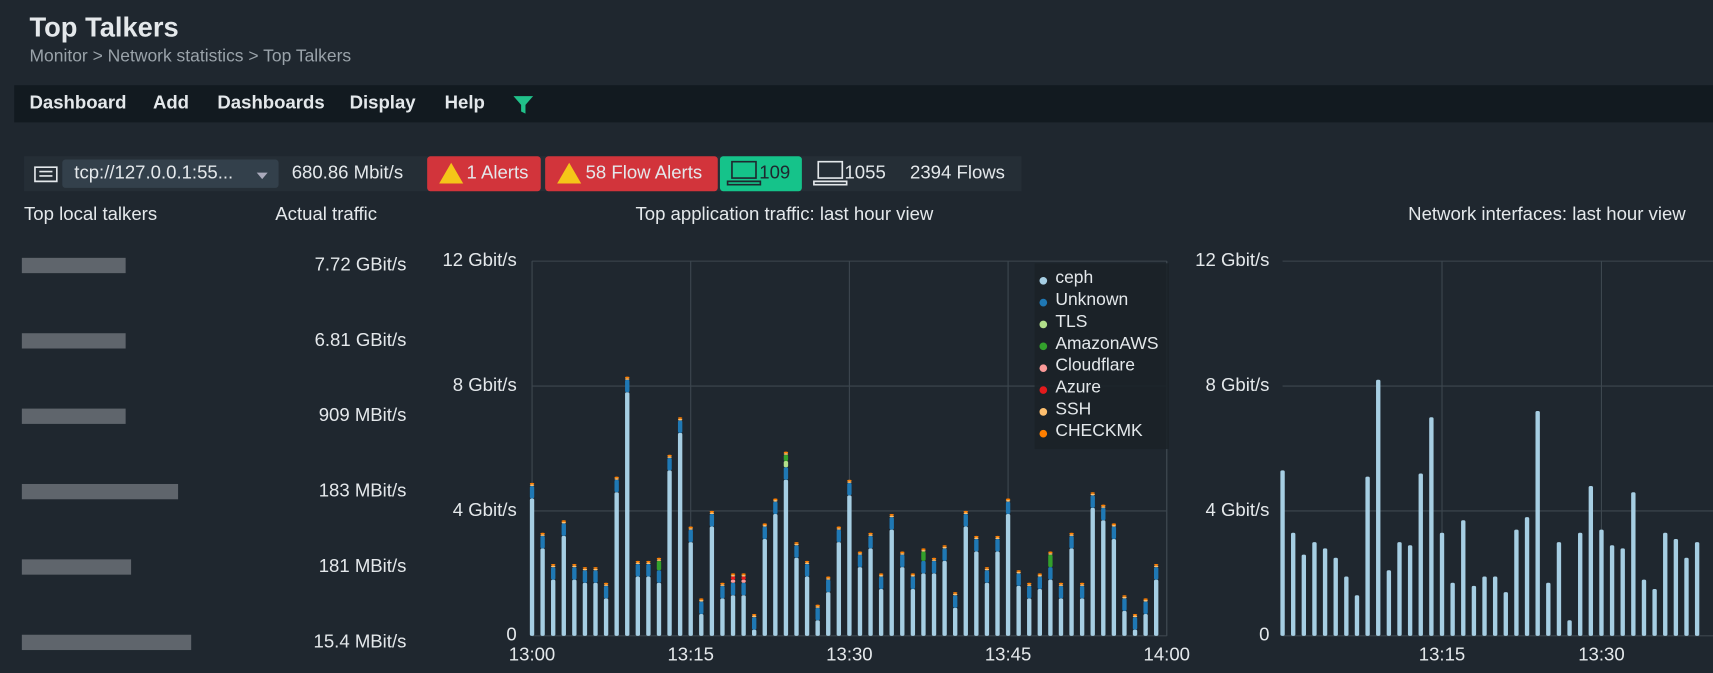 This screenshot has width=1713, height=673. What do you see at coordinates (1442, 653) in the screenshot?
I see `x-tick-label: 13:15` at bounding box center [1442, 653].